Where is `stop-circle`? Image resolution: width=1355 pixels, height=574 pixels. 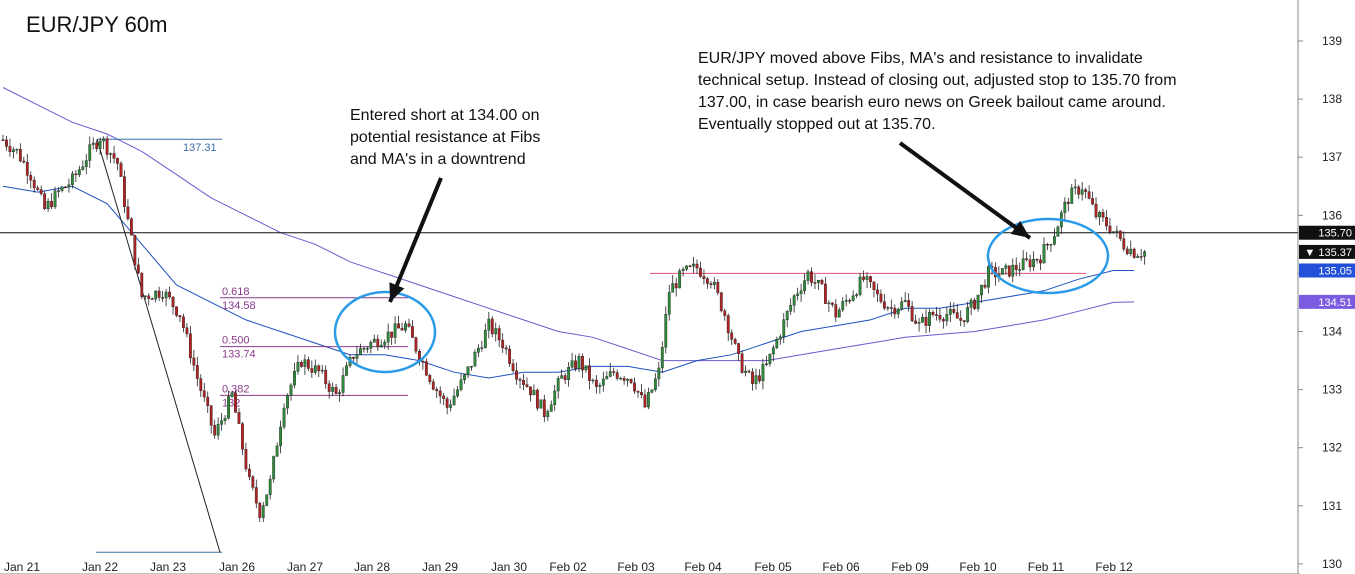 stop-circle is located at coordinates (1048, 256).